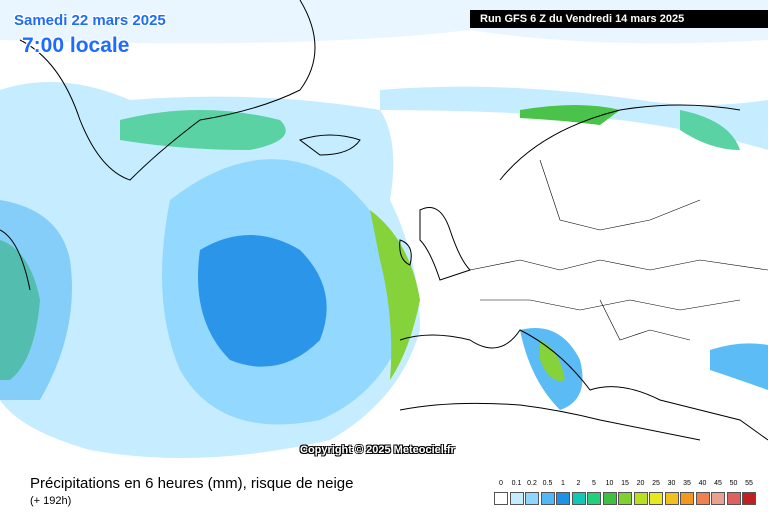 Image resolution: width=768 pixels, height=512 pixels. What do you see at coordinates (578, 483) in the screenshot?
I see `legend-label: 2` at bounding box center [578, 483].